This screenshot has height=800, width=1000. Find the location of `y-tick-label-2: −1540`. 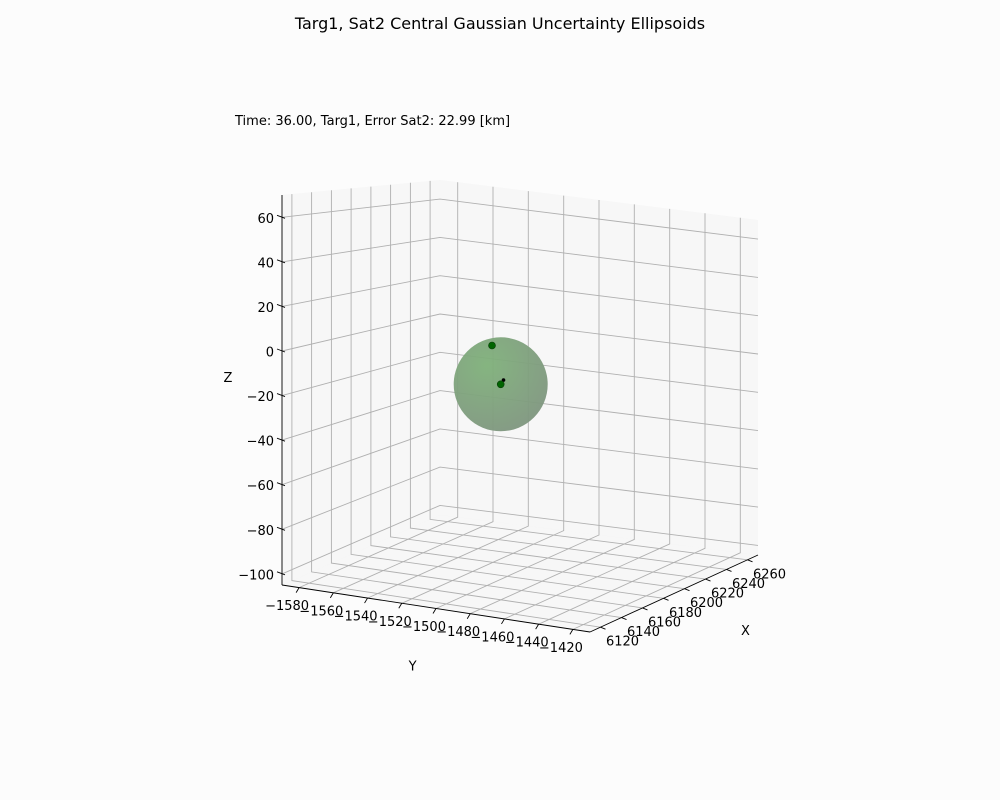

y-tick-label-2: −1540 is located at coordinates (356, 617).